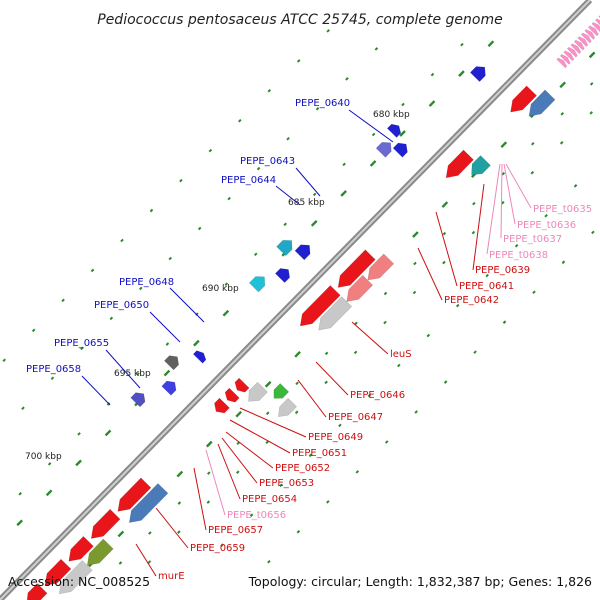 The height and width of the screenshot is (600, 600). Describe the element at coordinates (319, 453) in the screenshot. I see `gene-label-pepe-0651: PEPE_0651` at that location.